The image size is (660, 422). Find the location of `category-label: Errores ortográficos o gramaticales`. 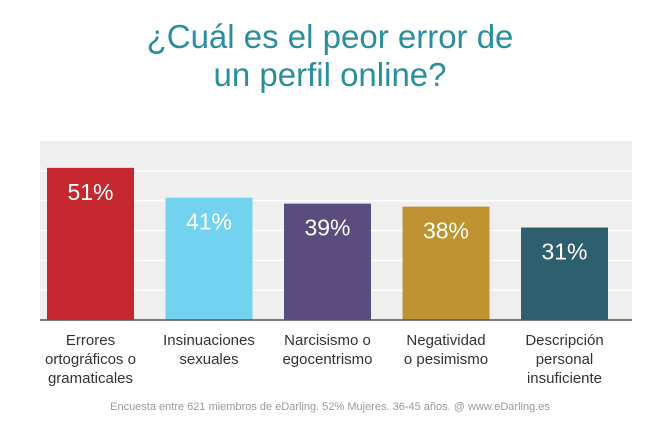

category-label: Errores ortográficos o gramaticales is located at coordinates (90, 359).